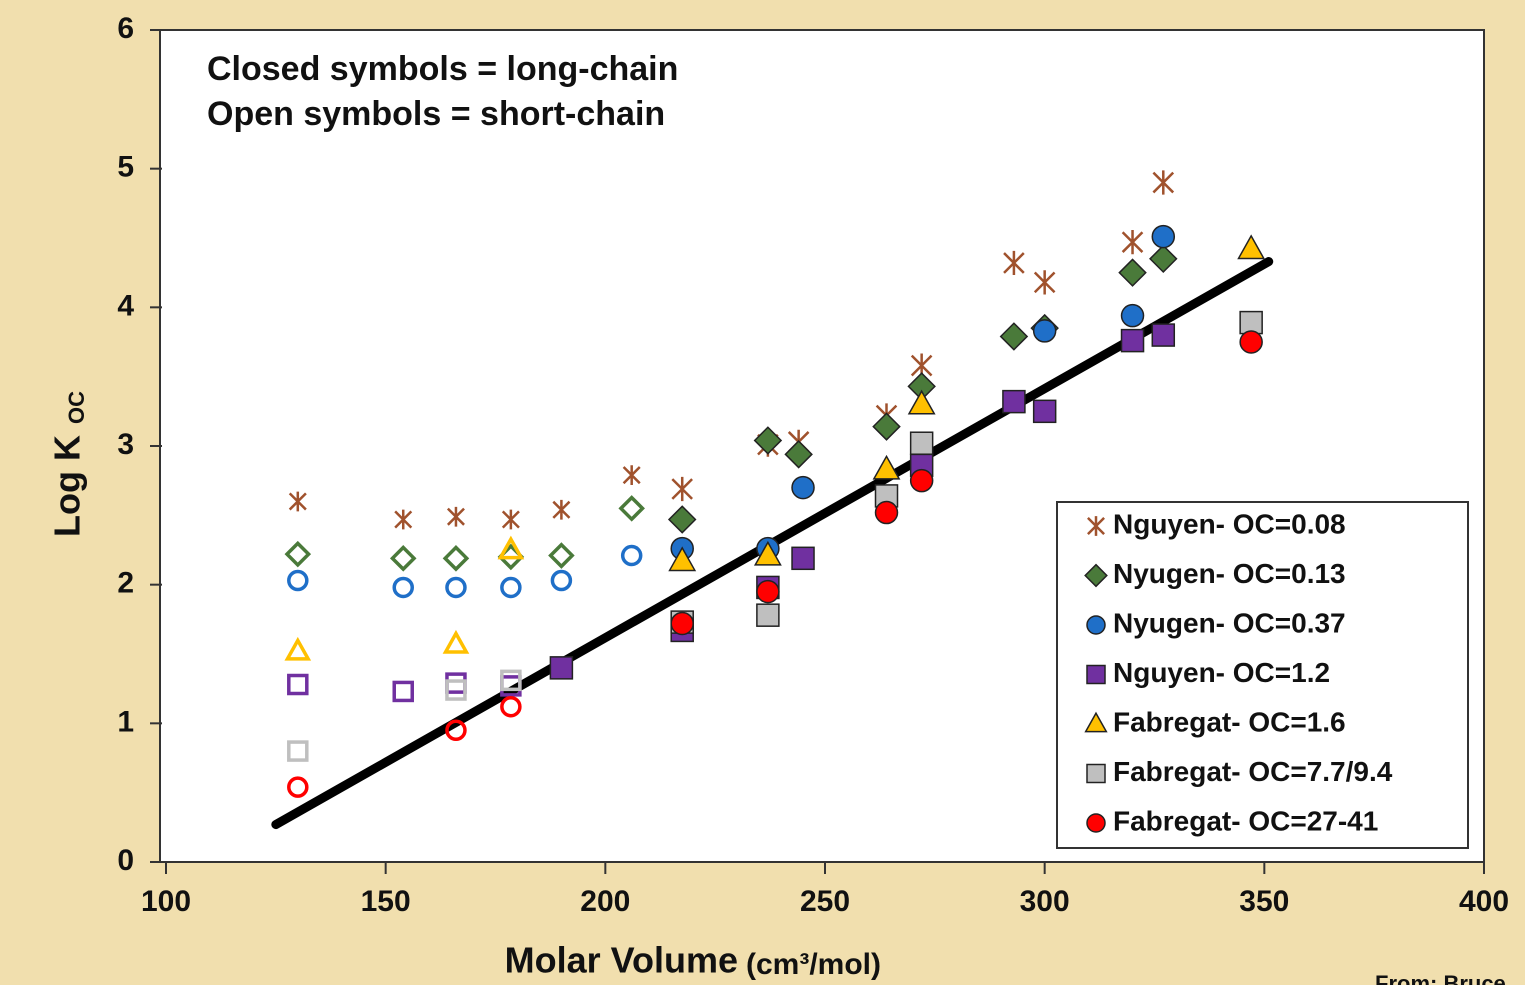 The height and width of the screenshot is (985, 1525). Describe the element at coordinates (436, 114) in the screenshot. I see `annotation: Open symbols = short-chain` at that location.